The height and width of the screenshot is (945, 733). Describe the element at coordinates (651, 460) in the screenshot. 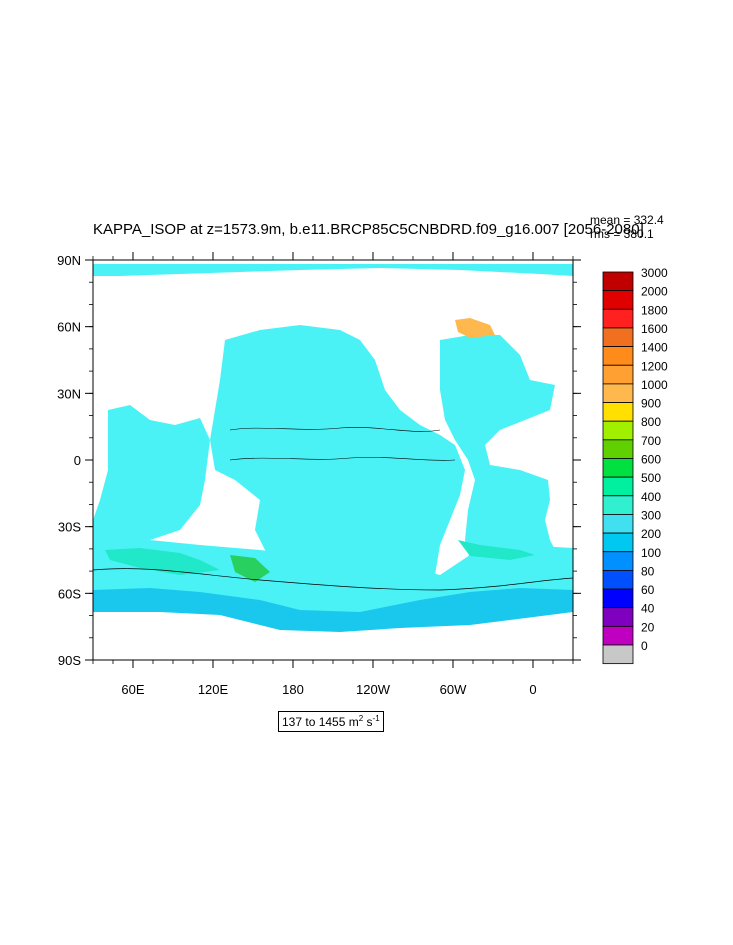

I see `colorbar-label: 600` at that location.